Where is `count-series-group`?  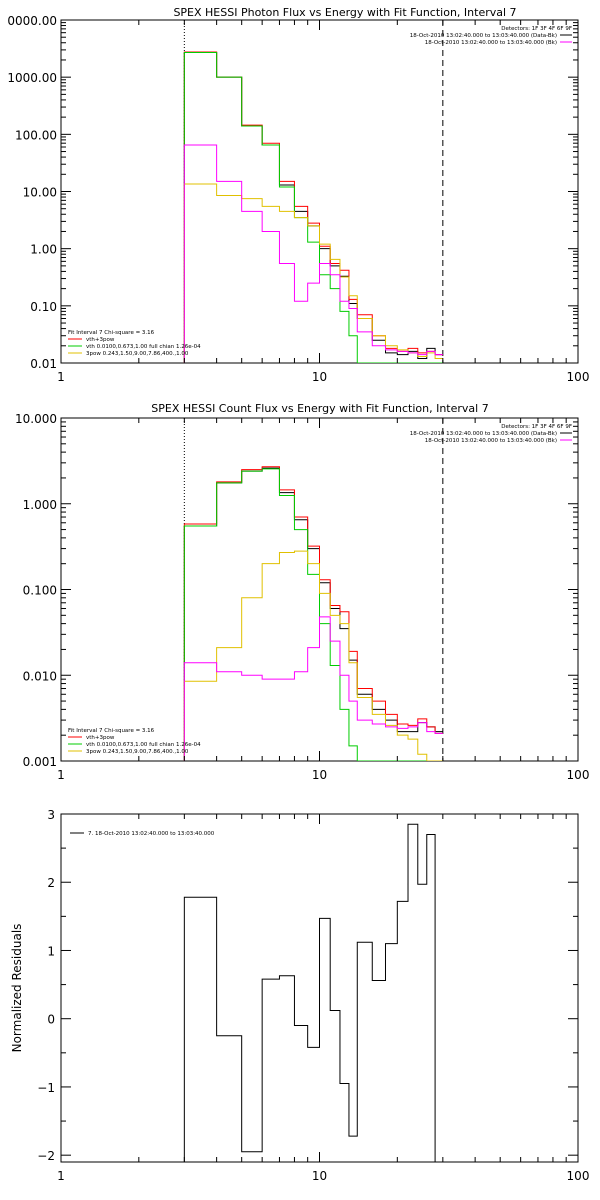 count-series-group is located at coordinates (313, 589).